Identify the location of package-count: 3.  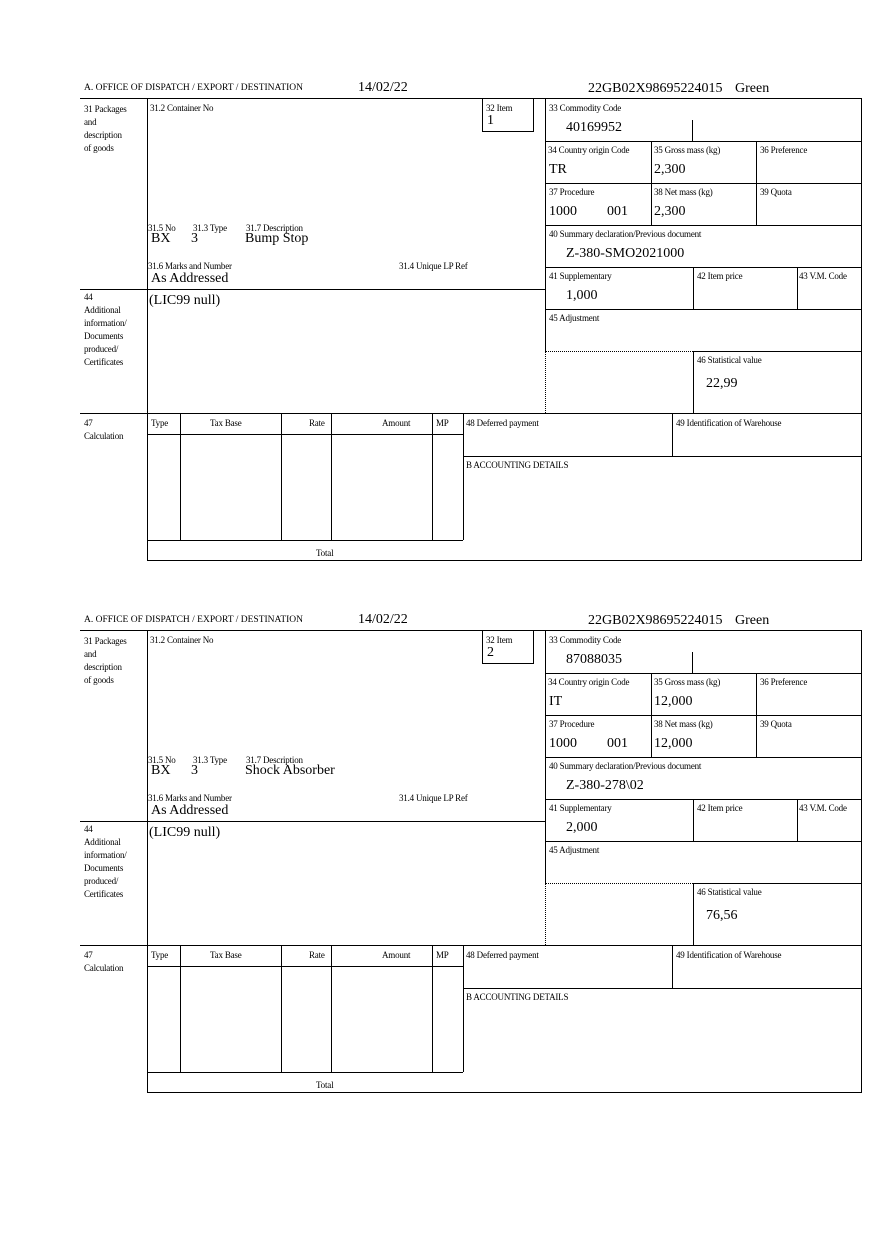
(194, 770).